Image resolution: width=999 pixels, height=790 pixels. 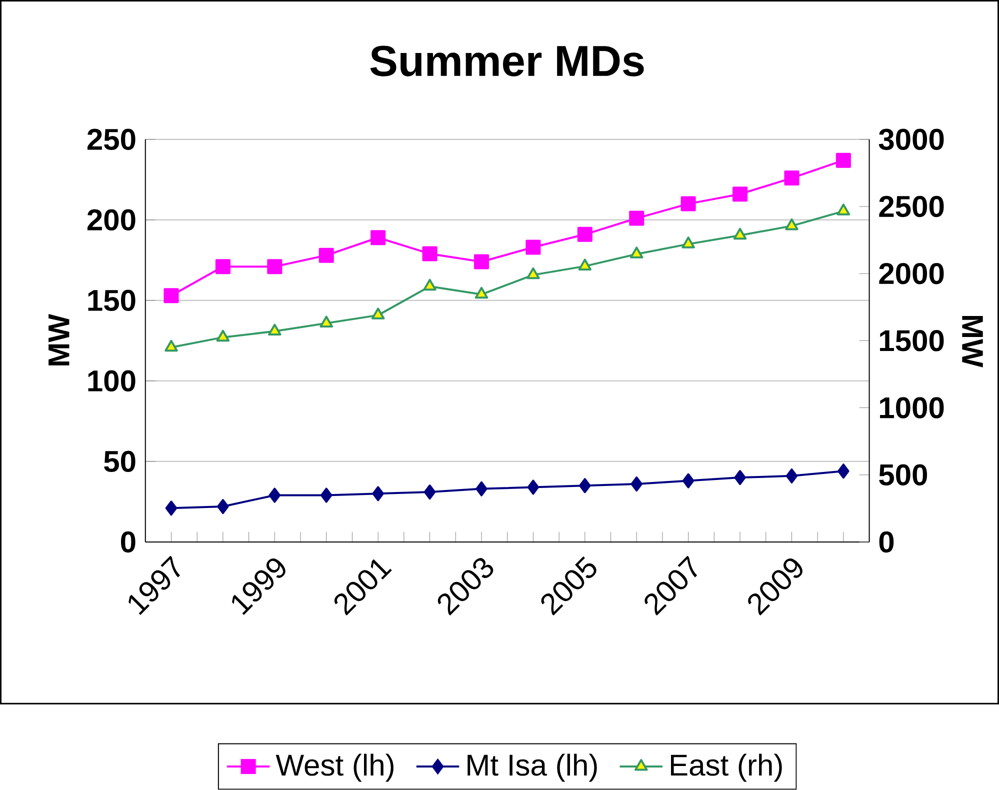 I want to click on y2-tick-label: 1000, so click(x=912, y=407).